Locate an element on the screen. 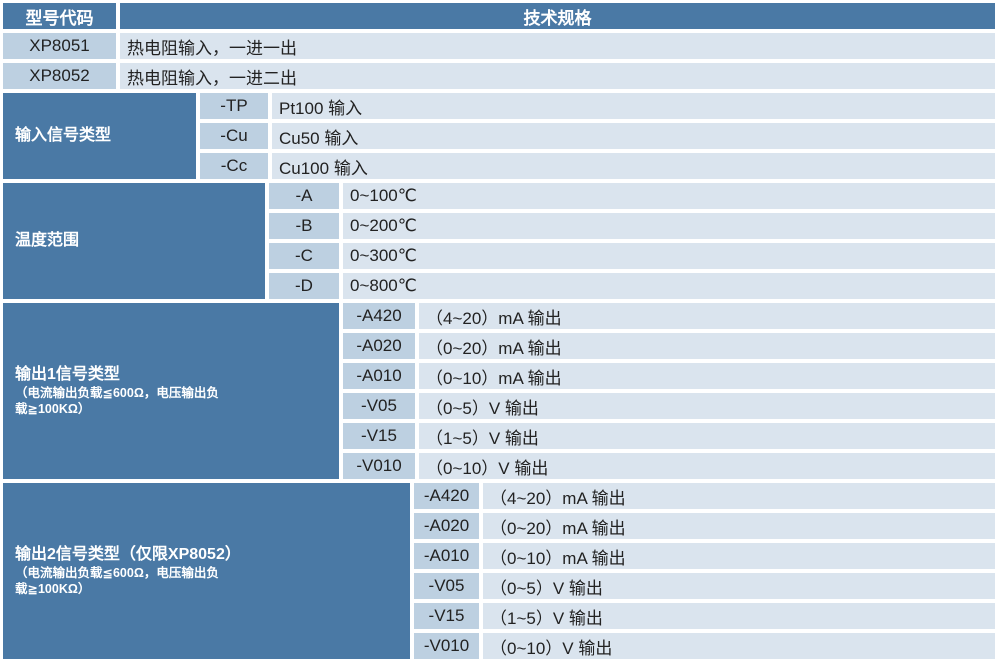  option-spec-cell: 0~300℃ is located at coordinates (669, 256).